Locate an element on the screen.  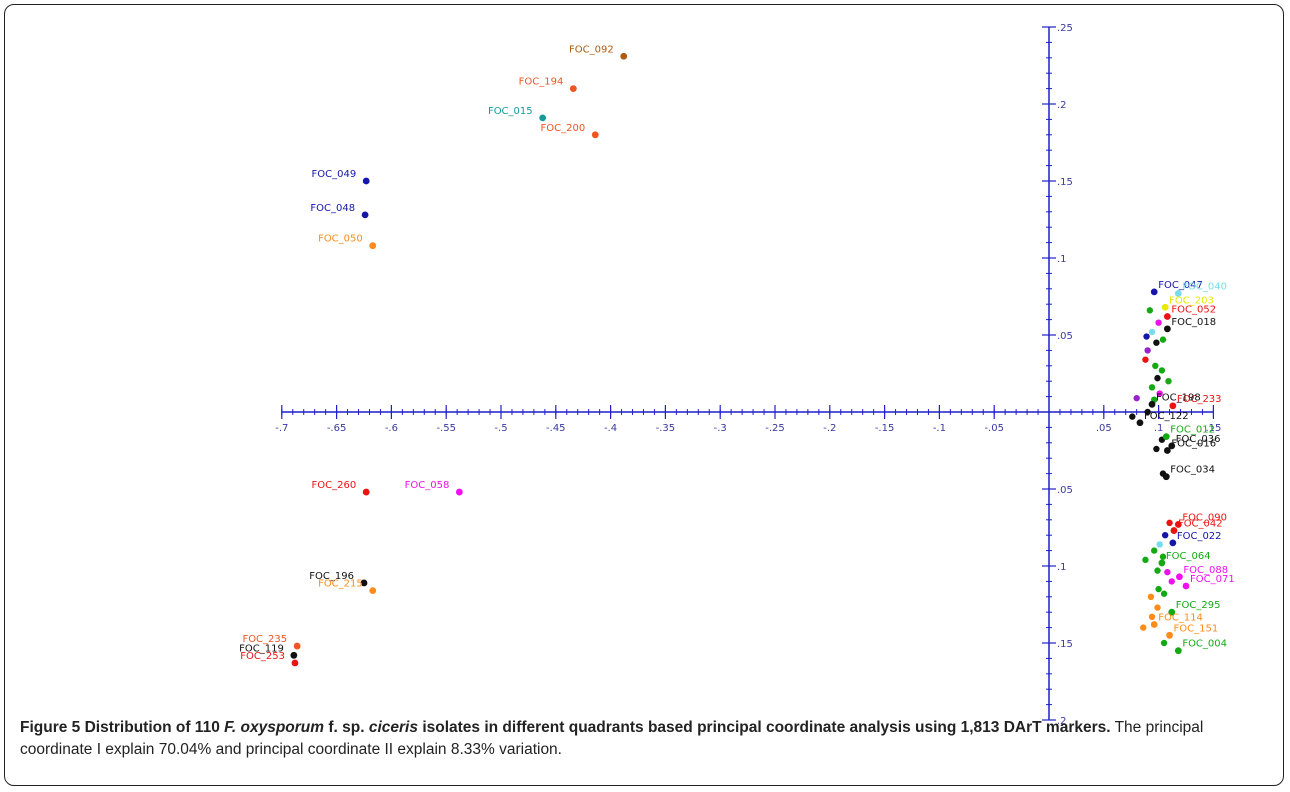
point-label: FOC_050 is located at coordinates (340, 239).